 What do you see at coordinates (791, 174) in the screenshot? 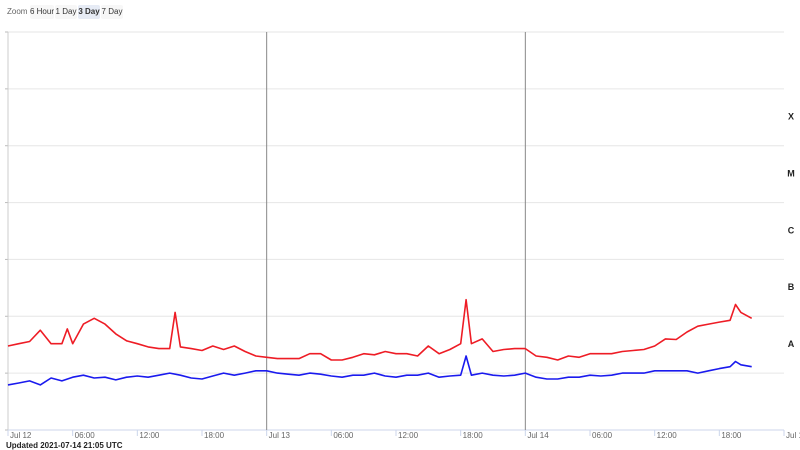
I see `flare-class-label: M` at bounding box center [791, 174].